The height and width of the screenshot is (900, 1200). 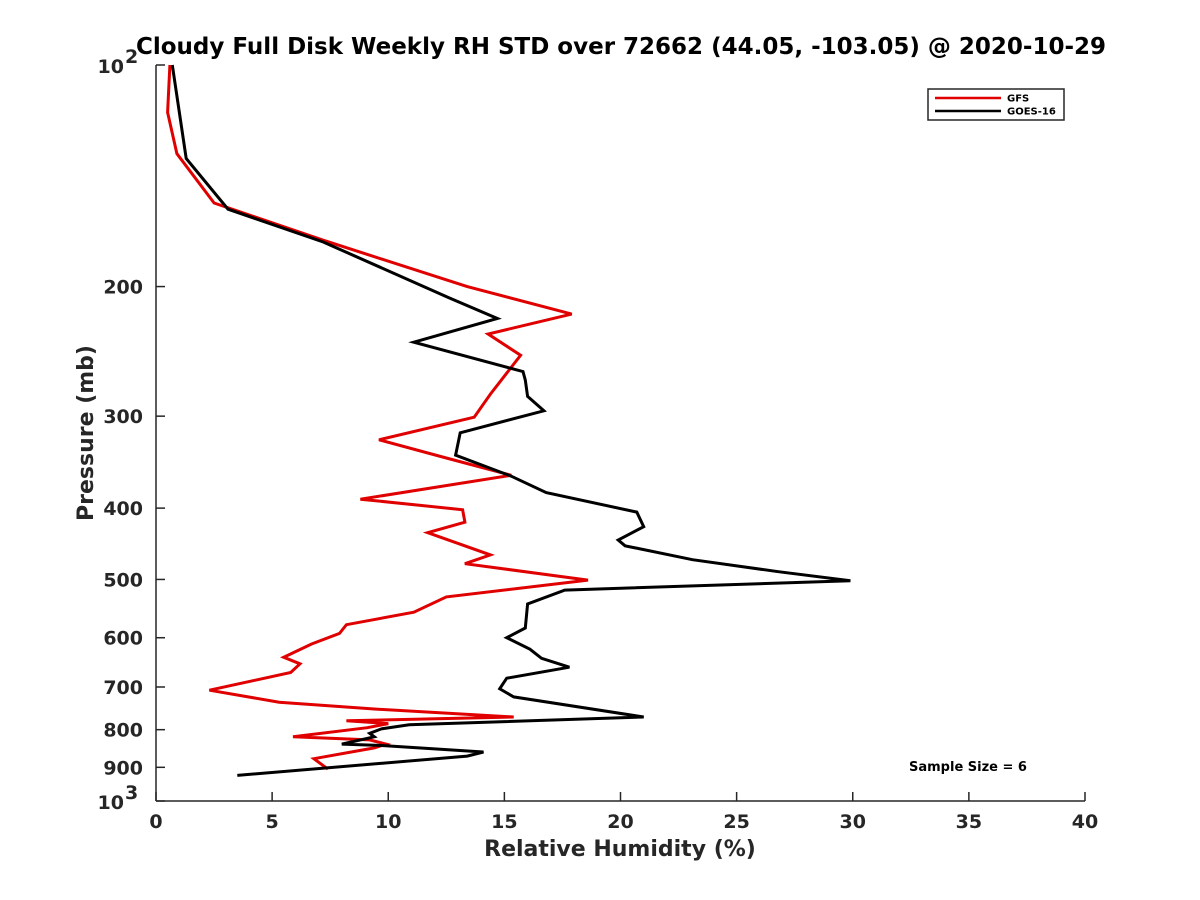 I want to click on y-tick-label: 900, so click(x=123, y=768).